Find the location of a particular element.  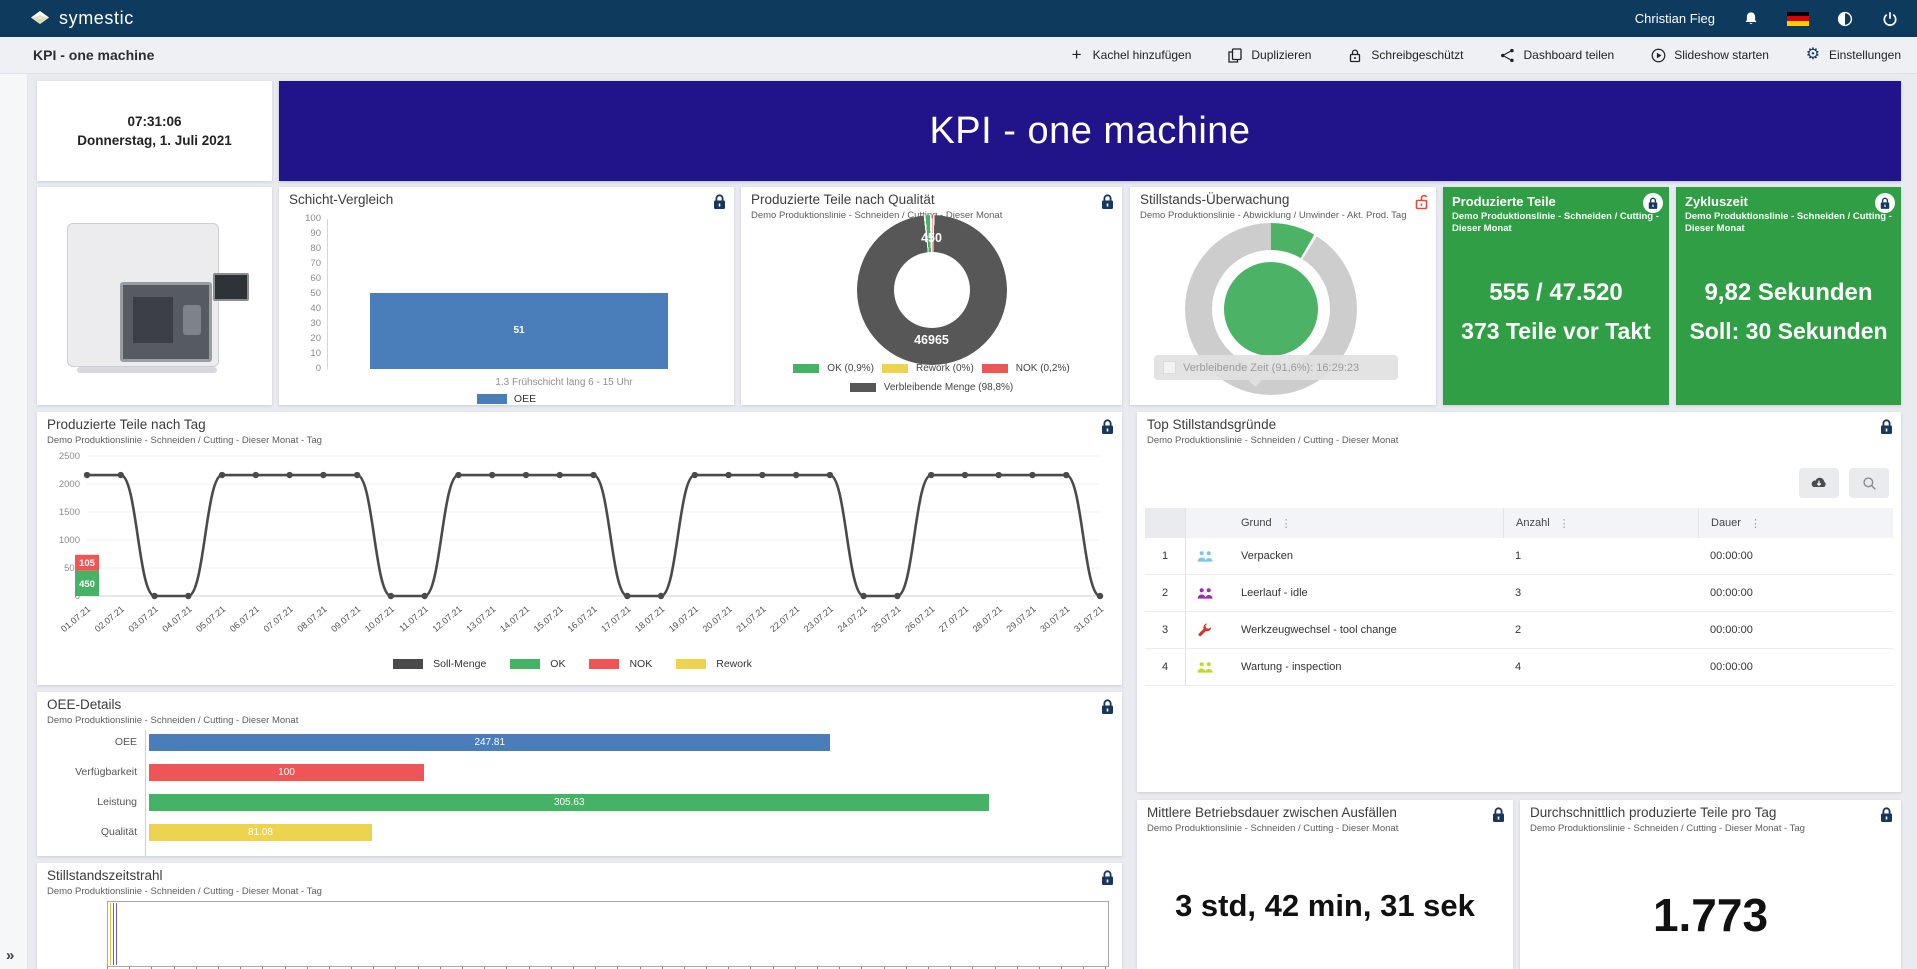

donut-hole is located at coordinates (932, 290).